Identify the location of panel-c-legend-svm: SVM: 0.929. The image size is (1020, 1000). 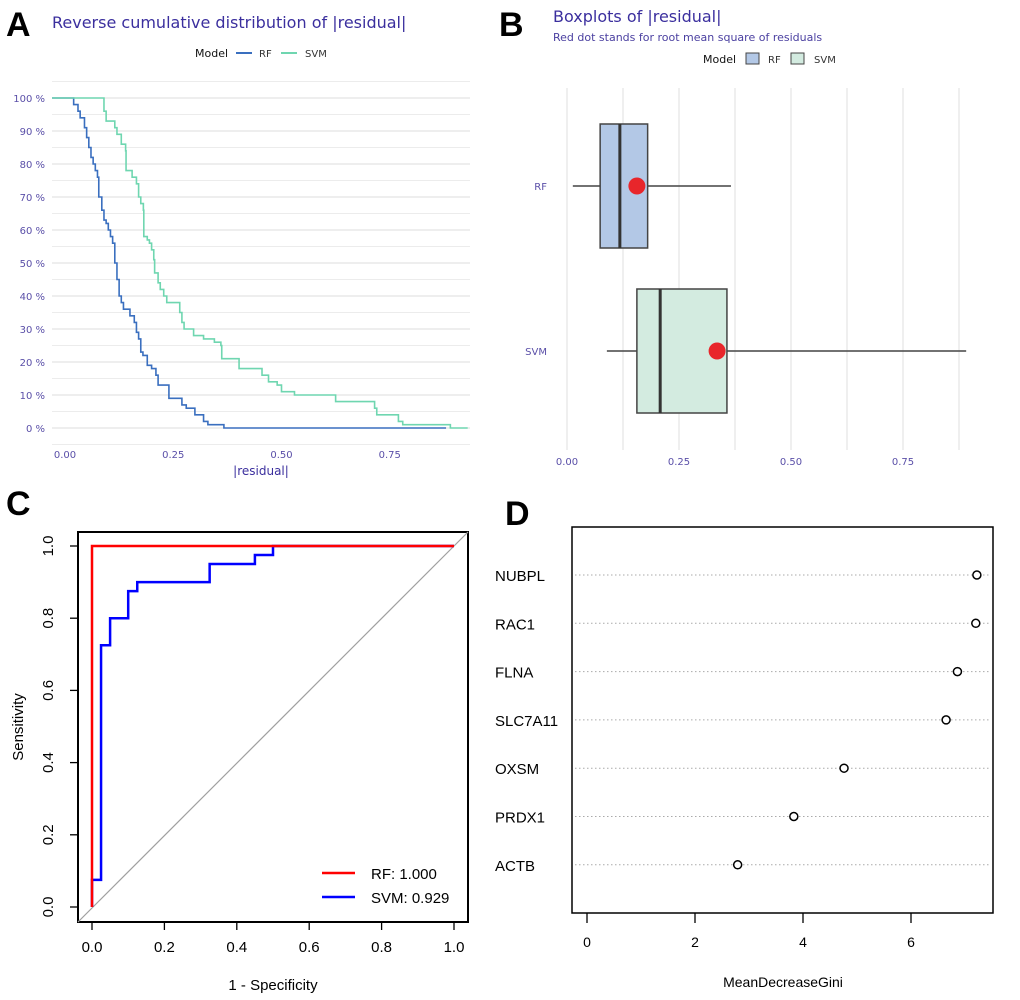
(410, 898).